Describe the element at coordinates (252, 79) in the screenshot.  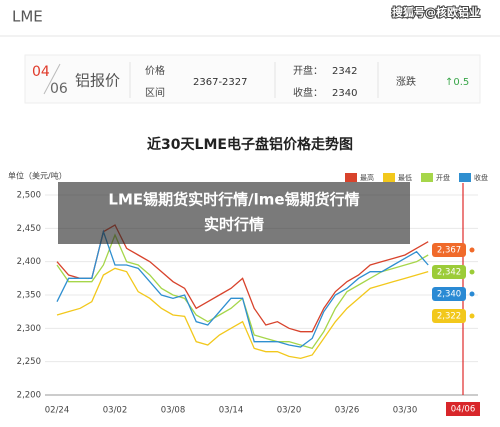
I see `price-box` at that location.